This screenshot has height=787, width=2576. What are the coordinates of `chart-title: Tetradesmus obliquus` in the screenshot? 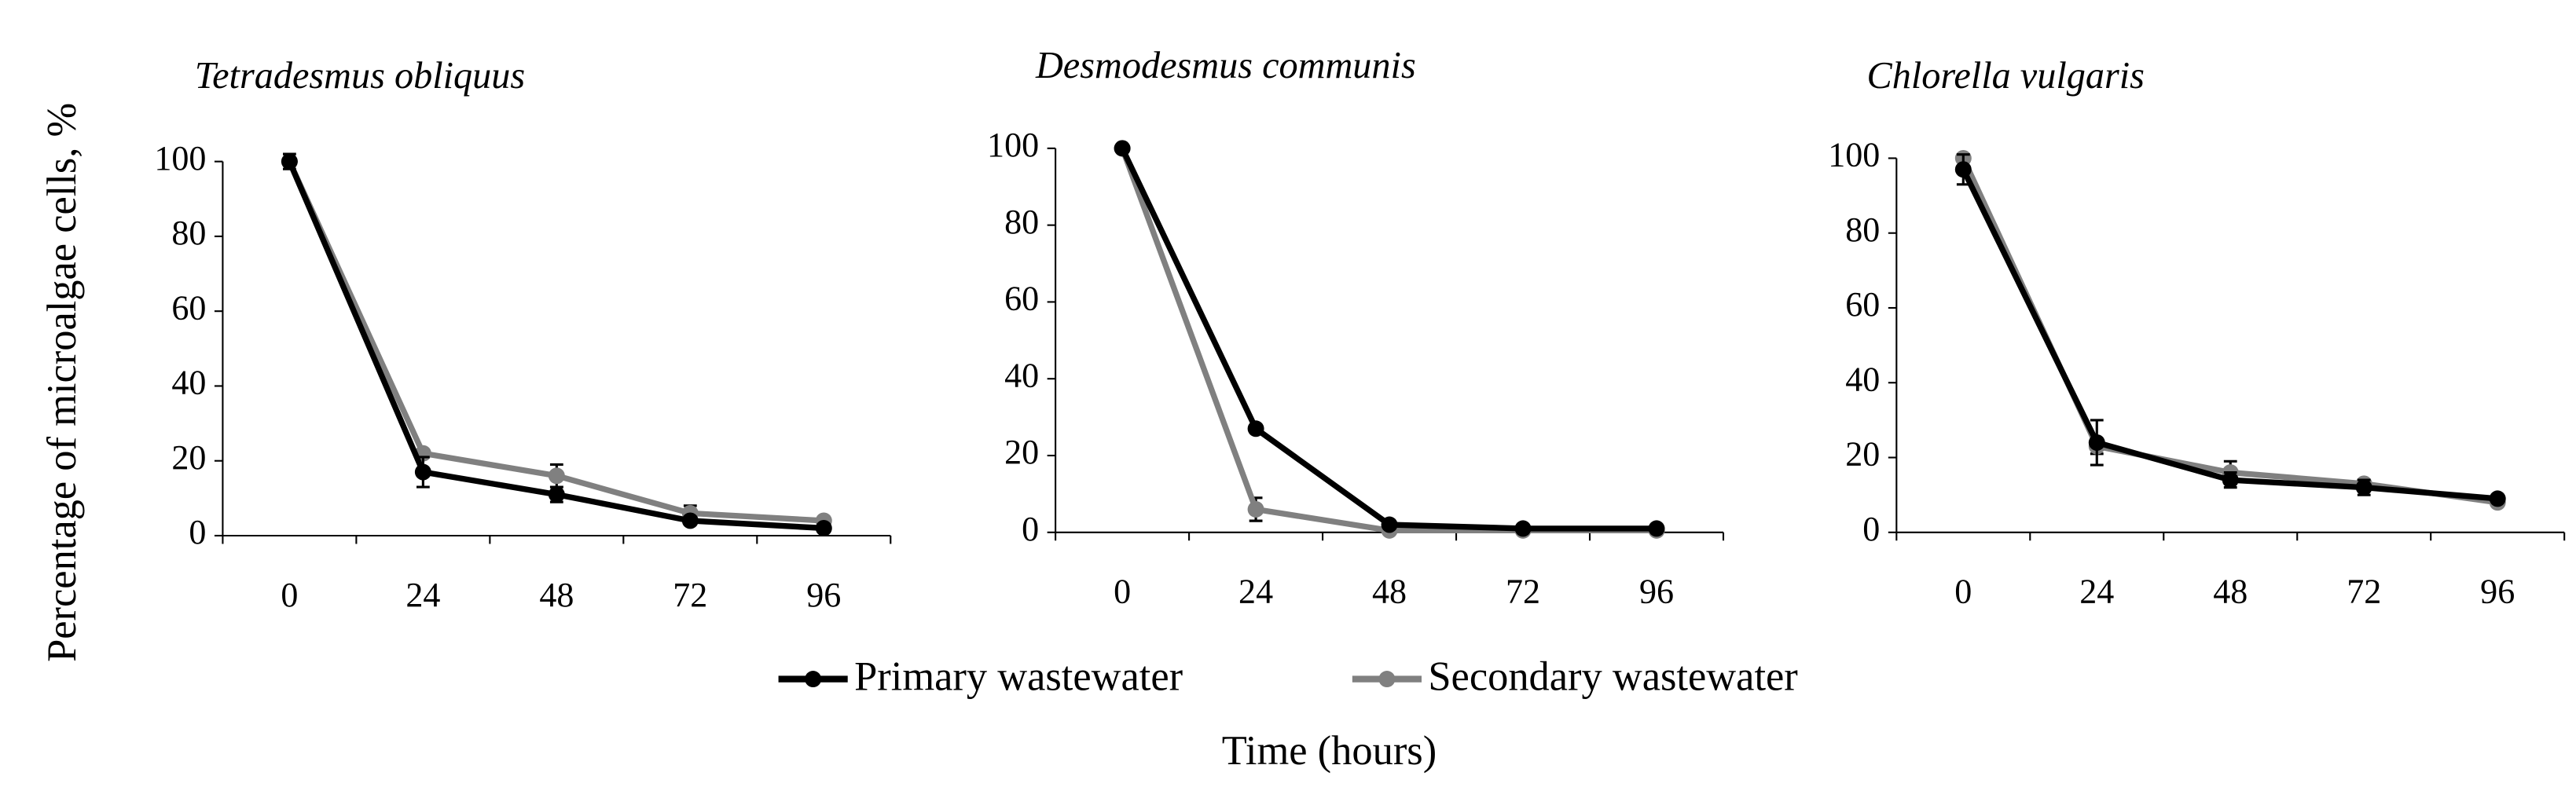 It's located at (360, 76).